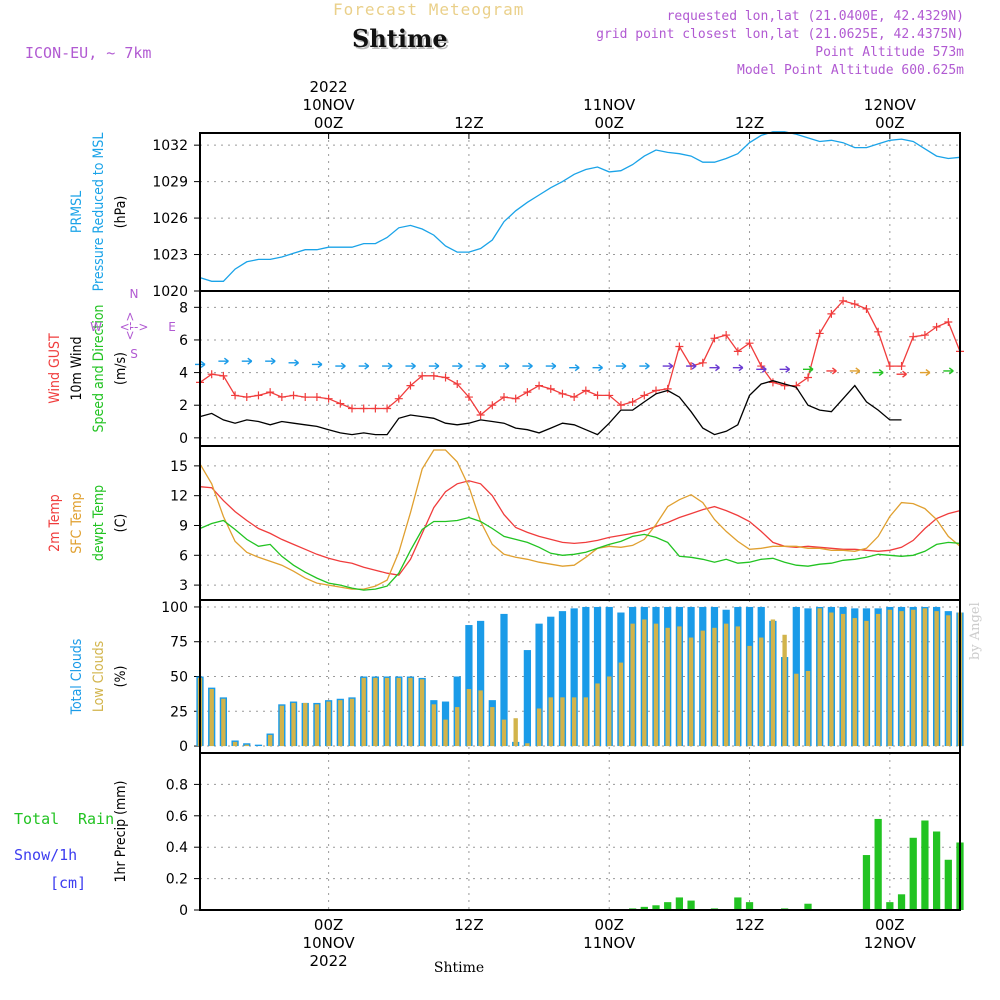 The width and height of the screenshot is (1000, 1000). I want to click on y-tick-label: 2, so click(183, 406).